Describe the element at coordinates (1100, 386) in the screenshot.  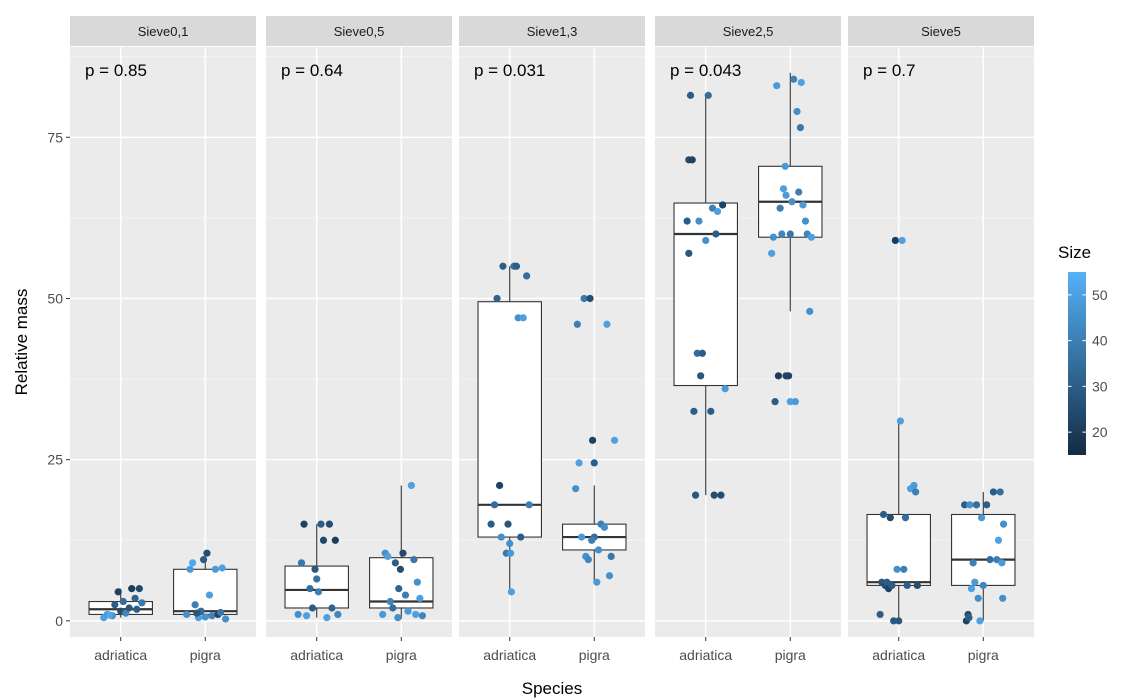
I see `legend-tick-label: 30` at that location.